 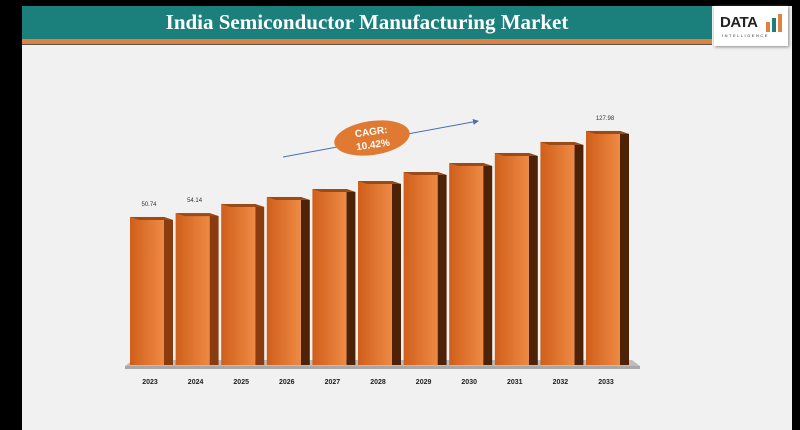 What do you see at coordinates (466, 263) in the screenshot?
I see `bar-2030` at bounding box center [466, 263].